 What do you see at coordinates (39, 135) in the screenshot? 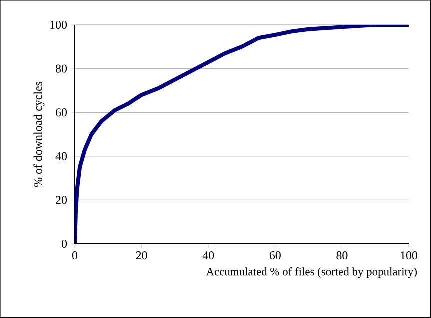
I see `y-axis-title: % of download cycles` at bounding box center [39, 135].